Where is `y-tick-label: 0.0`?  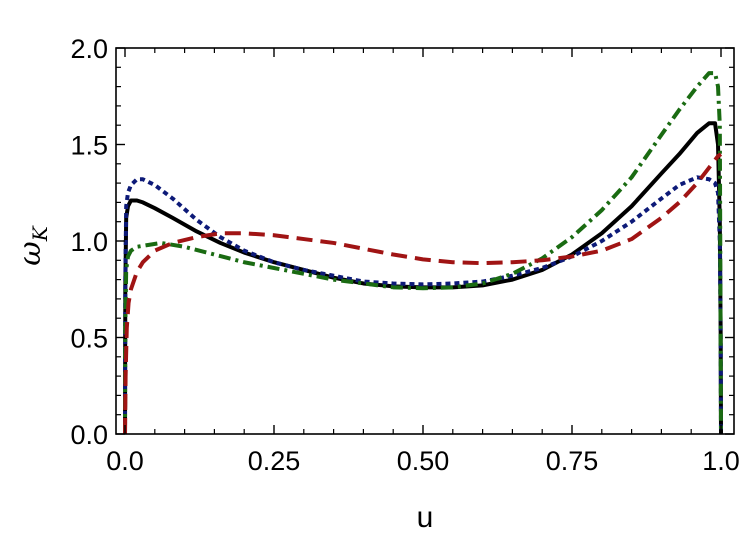 y-tick-label: 0.0 is located at coordinates (89, 435).